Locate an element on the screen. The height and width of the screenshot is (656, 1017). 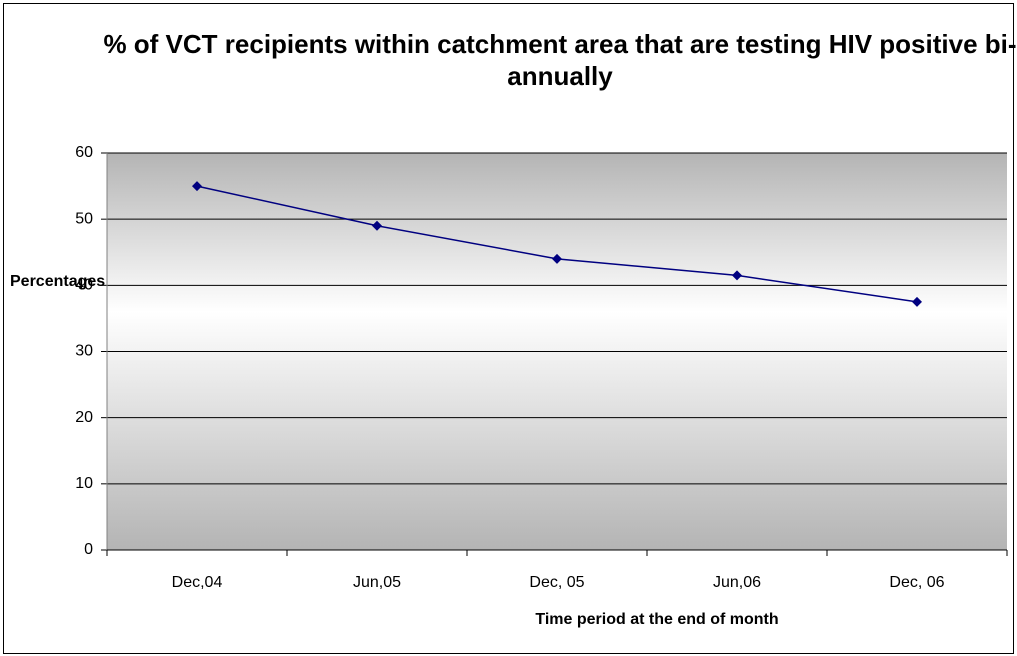
x-tick-label: Dec,04 is located at coordinates (197, 582).